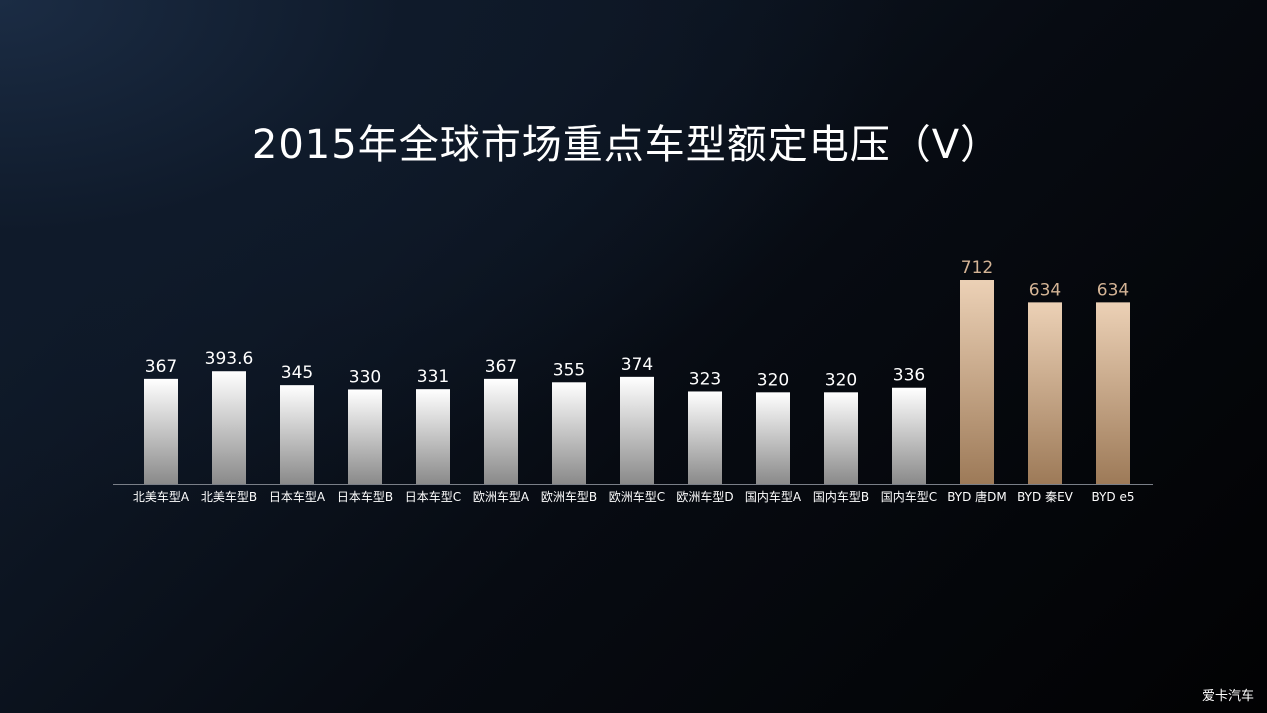 Image resolution: width=1267 pixels, height=713 pixels. What do you see at coordinates (637, 496) in the screenshot?
I see `category-label: 欧洲车型C` at bounding box center [637, 496].